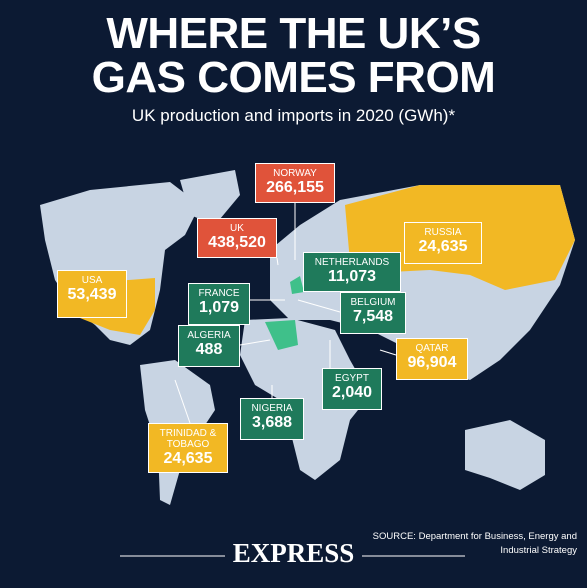 The image size is (587, 588). I want to click on country-name: ALGERIA, so click(209, 335).